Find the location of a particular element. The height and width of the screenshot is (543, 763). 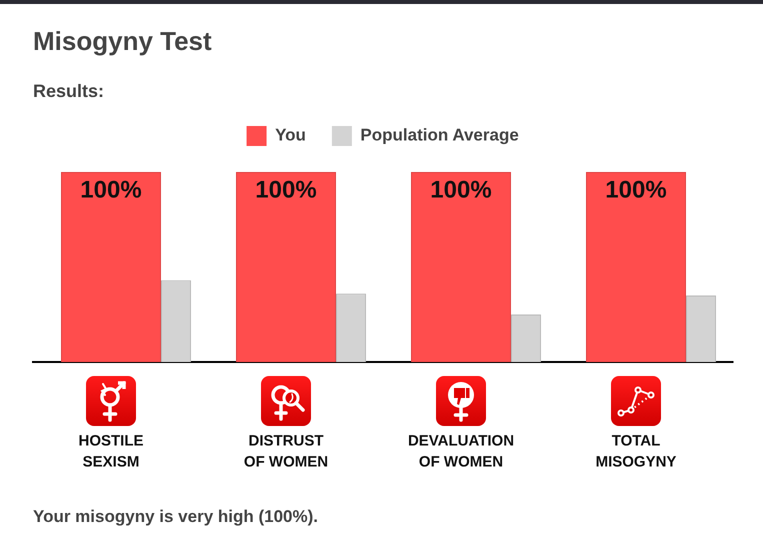

x-tick-label: DISTRUST OF WOMEN is located at coordinates (286, 451).